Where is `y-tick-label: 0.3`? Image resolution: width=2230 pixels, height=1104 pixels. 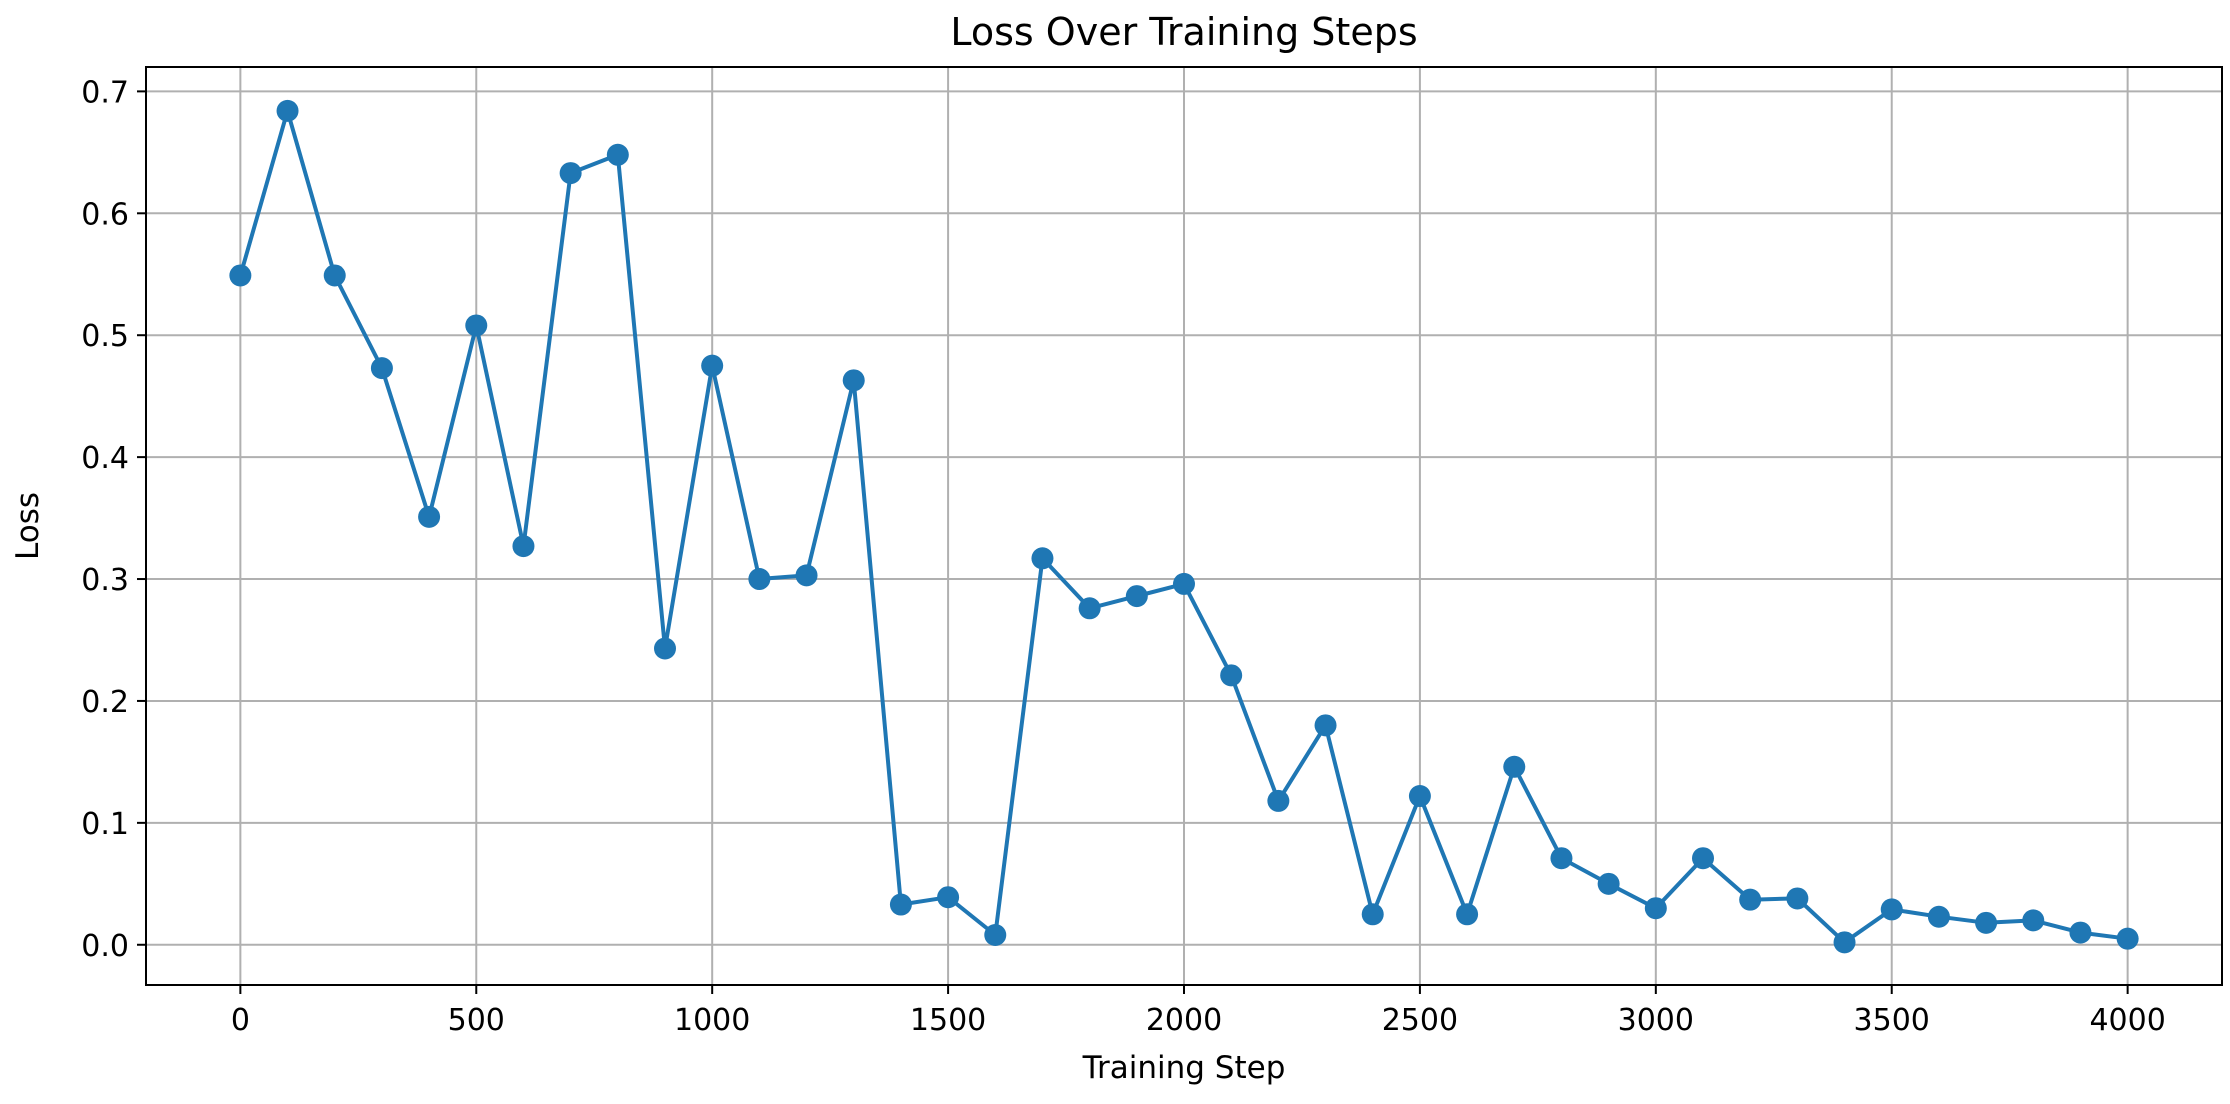
y-tick-label: 0.3 is located at coordinates (105, 580).